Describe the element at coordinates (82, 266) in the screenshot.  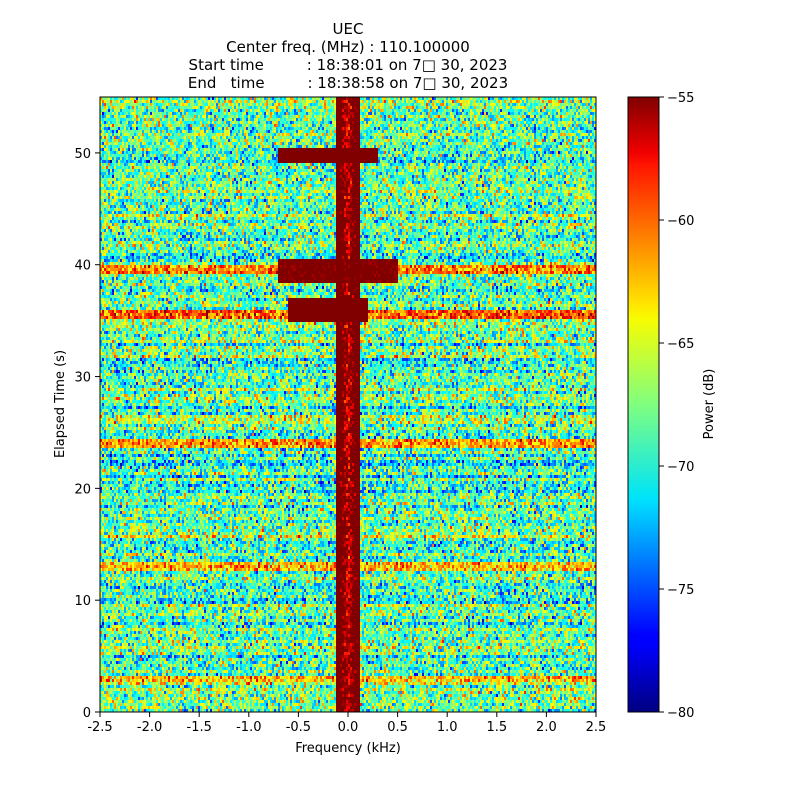
I see `y-tick-label: 40` at that location.